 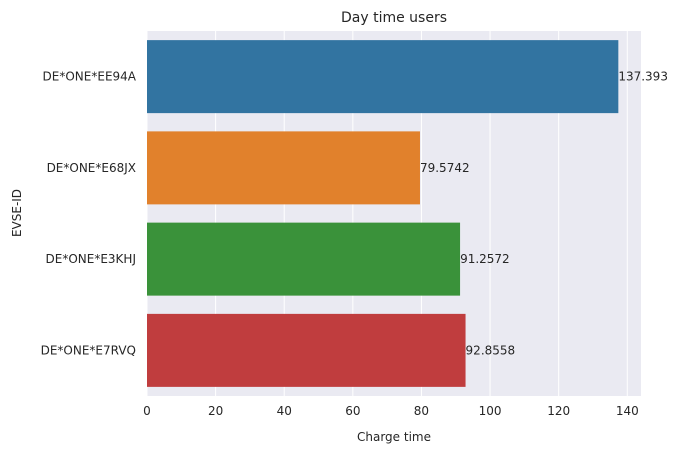 What do you see at coordinates (558, 411) in the screenshot?
I see `x-tick-label: 120` at bounding box center [558, 411].